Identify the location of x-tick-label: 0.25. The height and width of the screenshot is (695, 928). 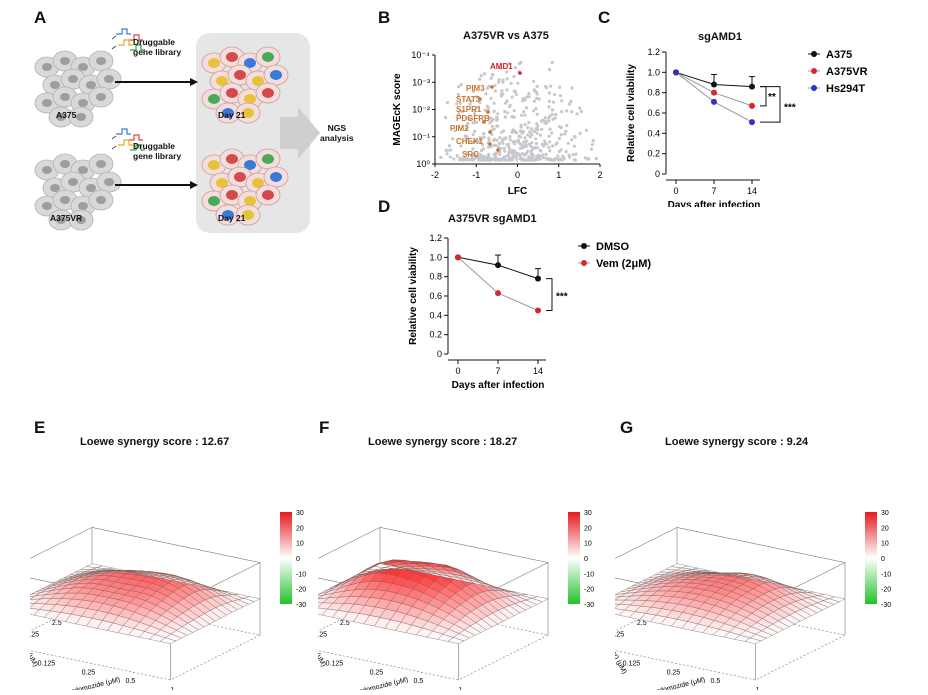
(674, 672).